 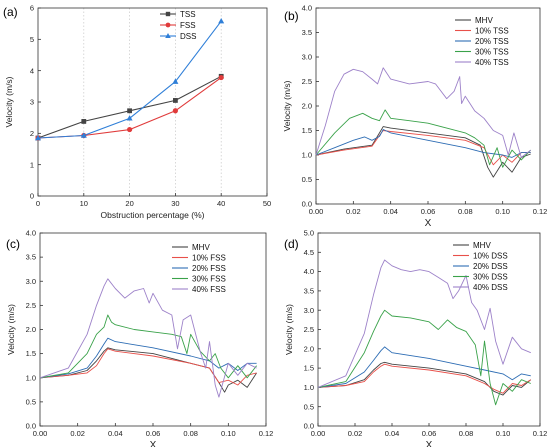 What do you see at coordinates (175, 203) in the screenshot?
I see `x-tick-label: 30` at bounding box center [175, 203].